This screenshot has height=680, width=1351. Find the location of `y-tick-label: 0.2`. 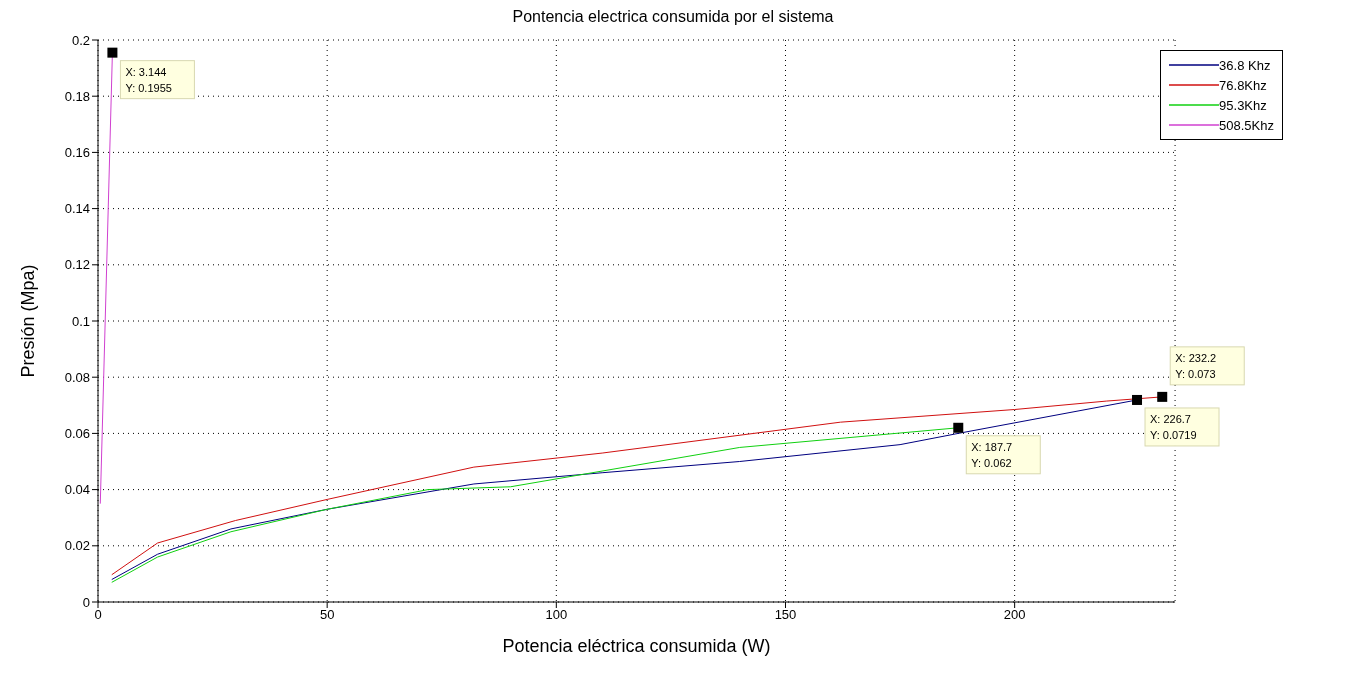

y-tick-label: 0.2 is located at coordinates (80, 40).